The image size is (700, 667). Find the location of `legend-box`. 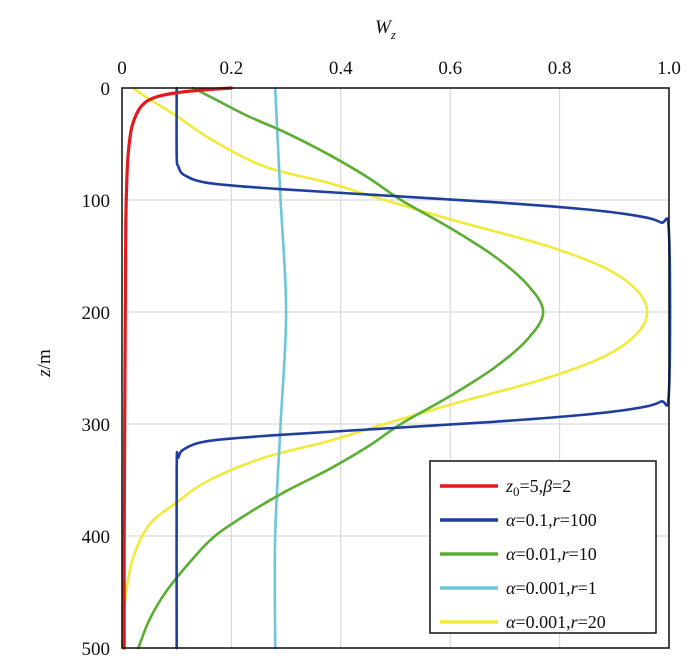

legend-box is located at coordinates (543, 547).